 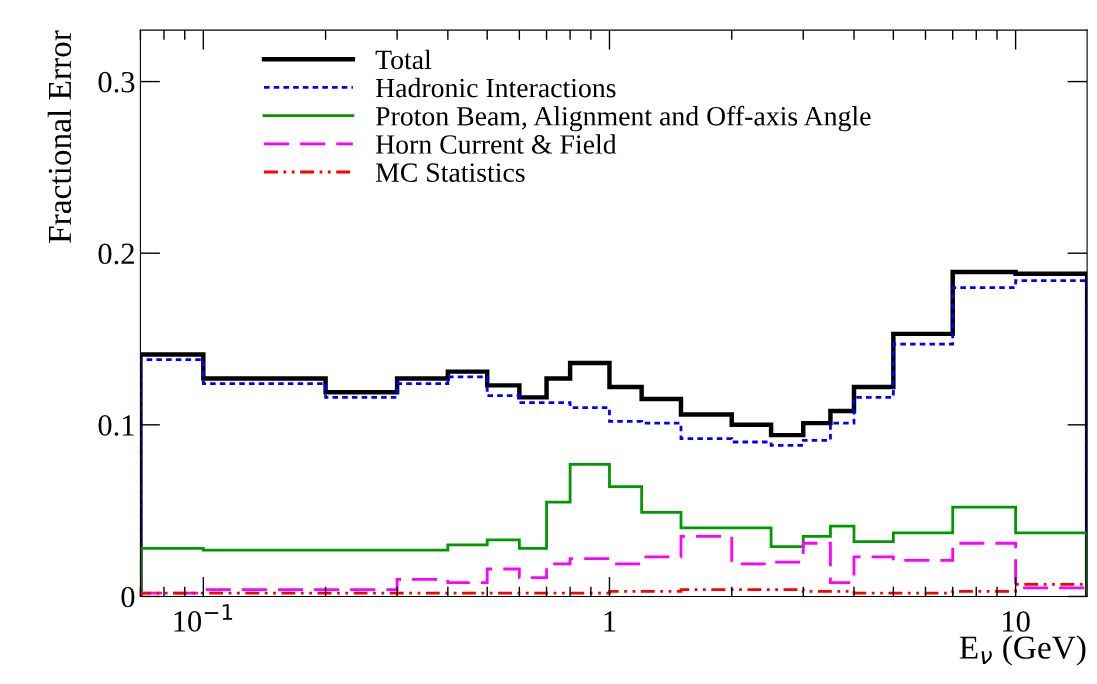 I want to click on x-tick-label: 1, so click(x=610, y=621).